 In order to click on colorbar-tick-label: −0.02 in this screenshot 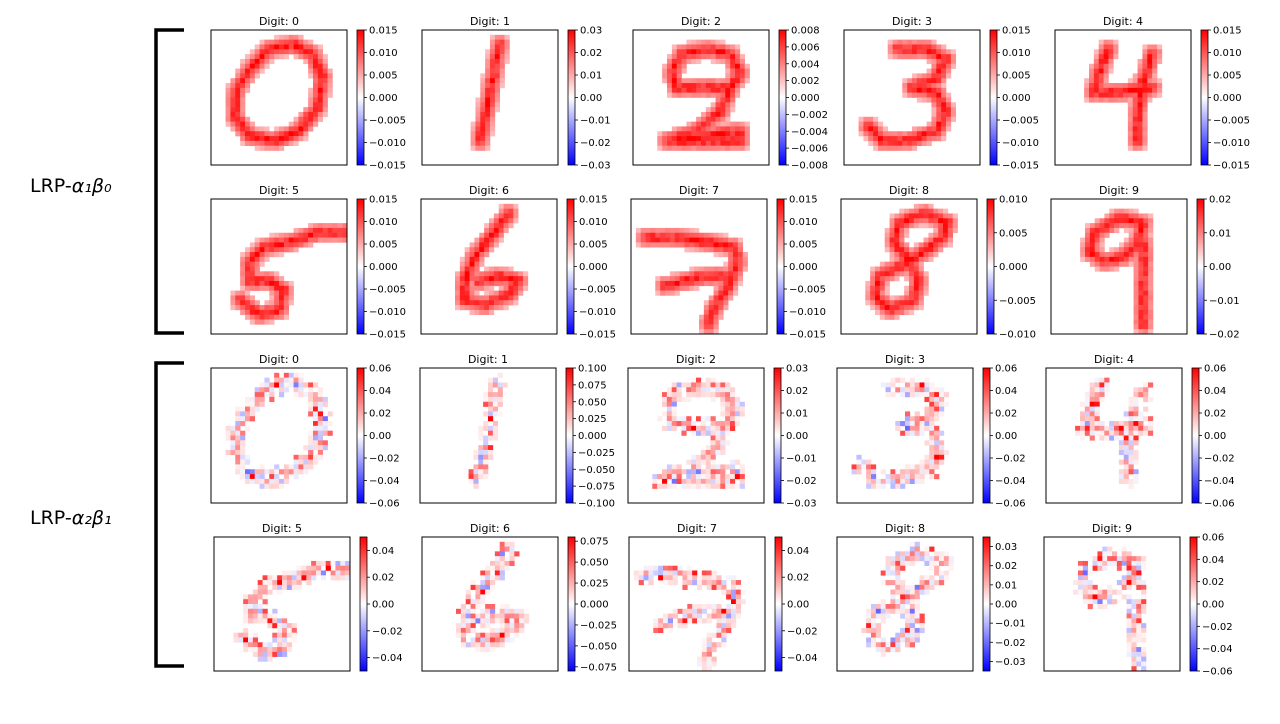, I will do `click(802, 631)`.